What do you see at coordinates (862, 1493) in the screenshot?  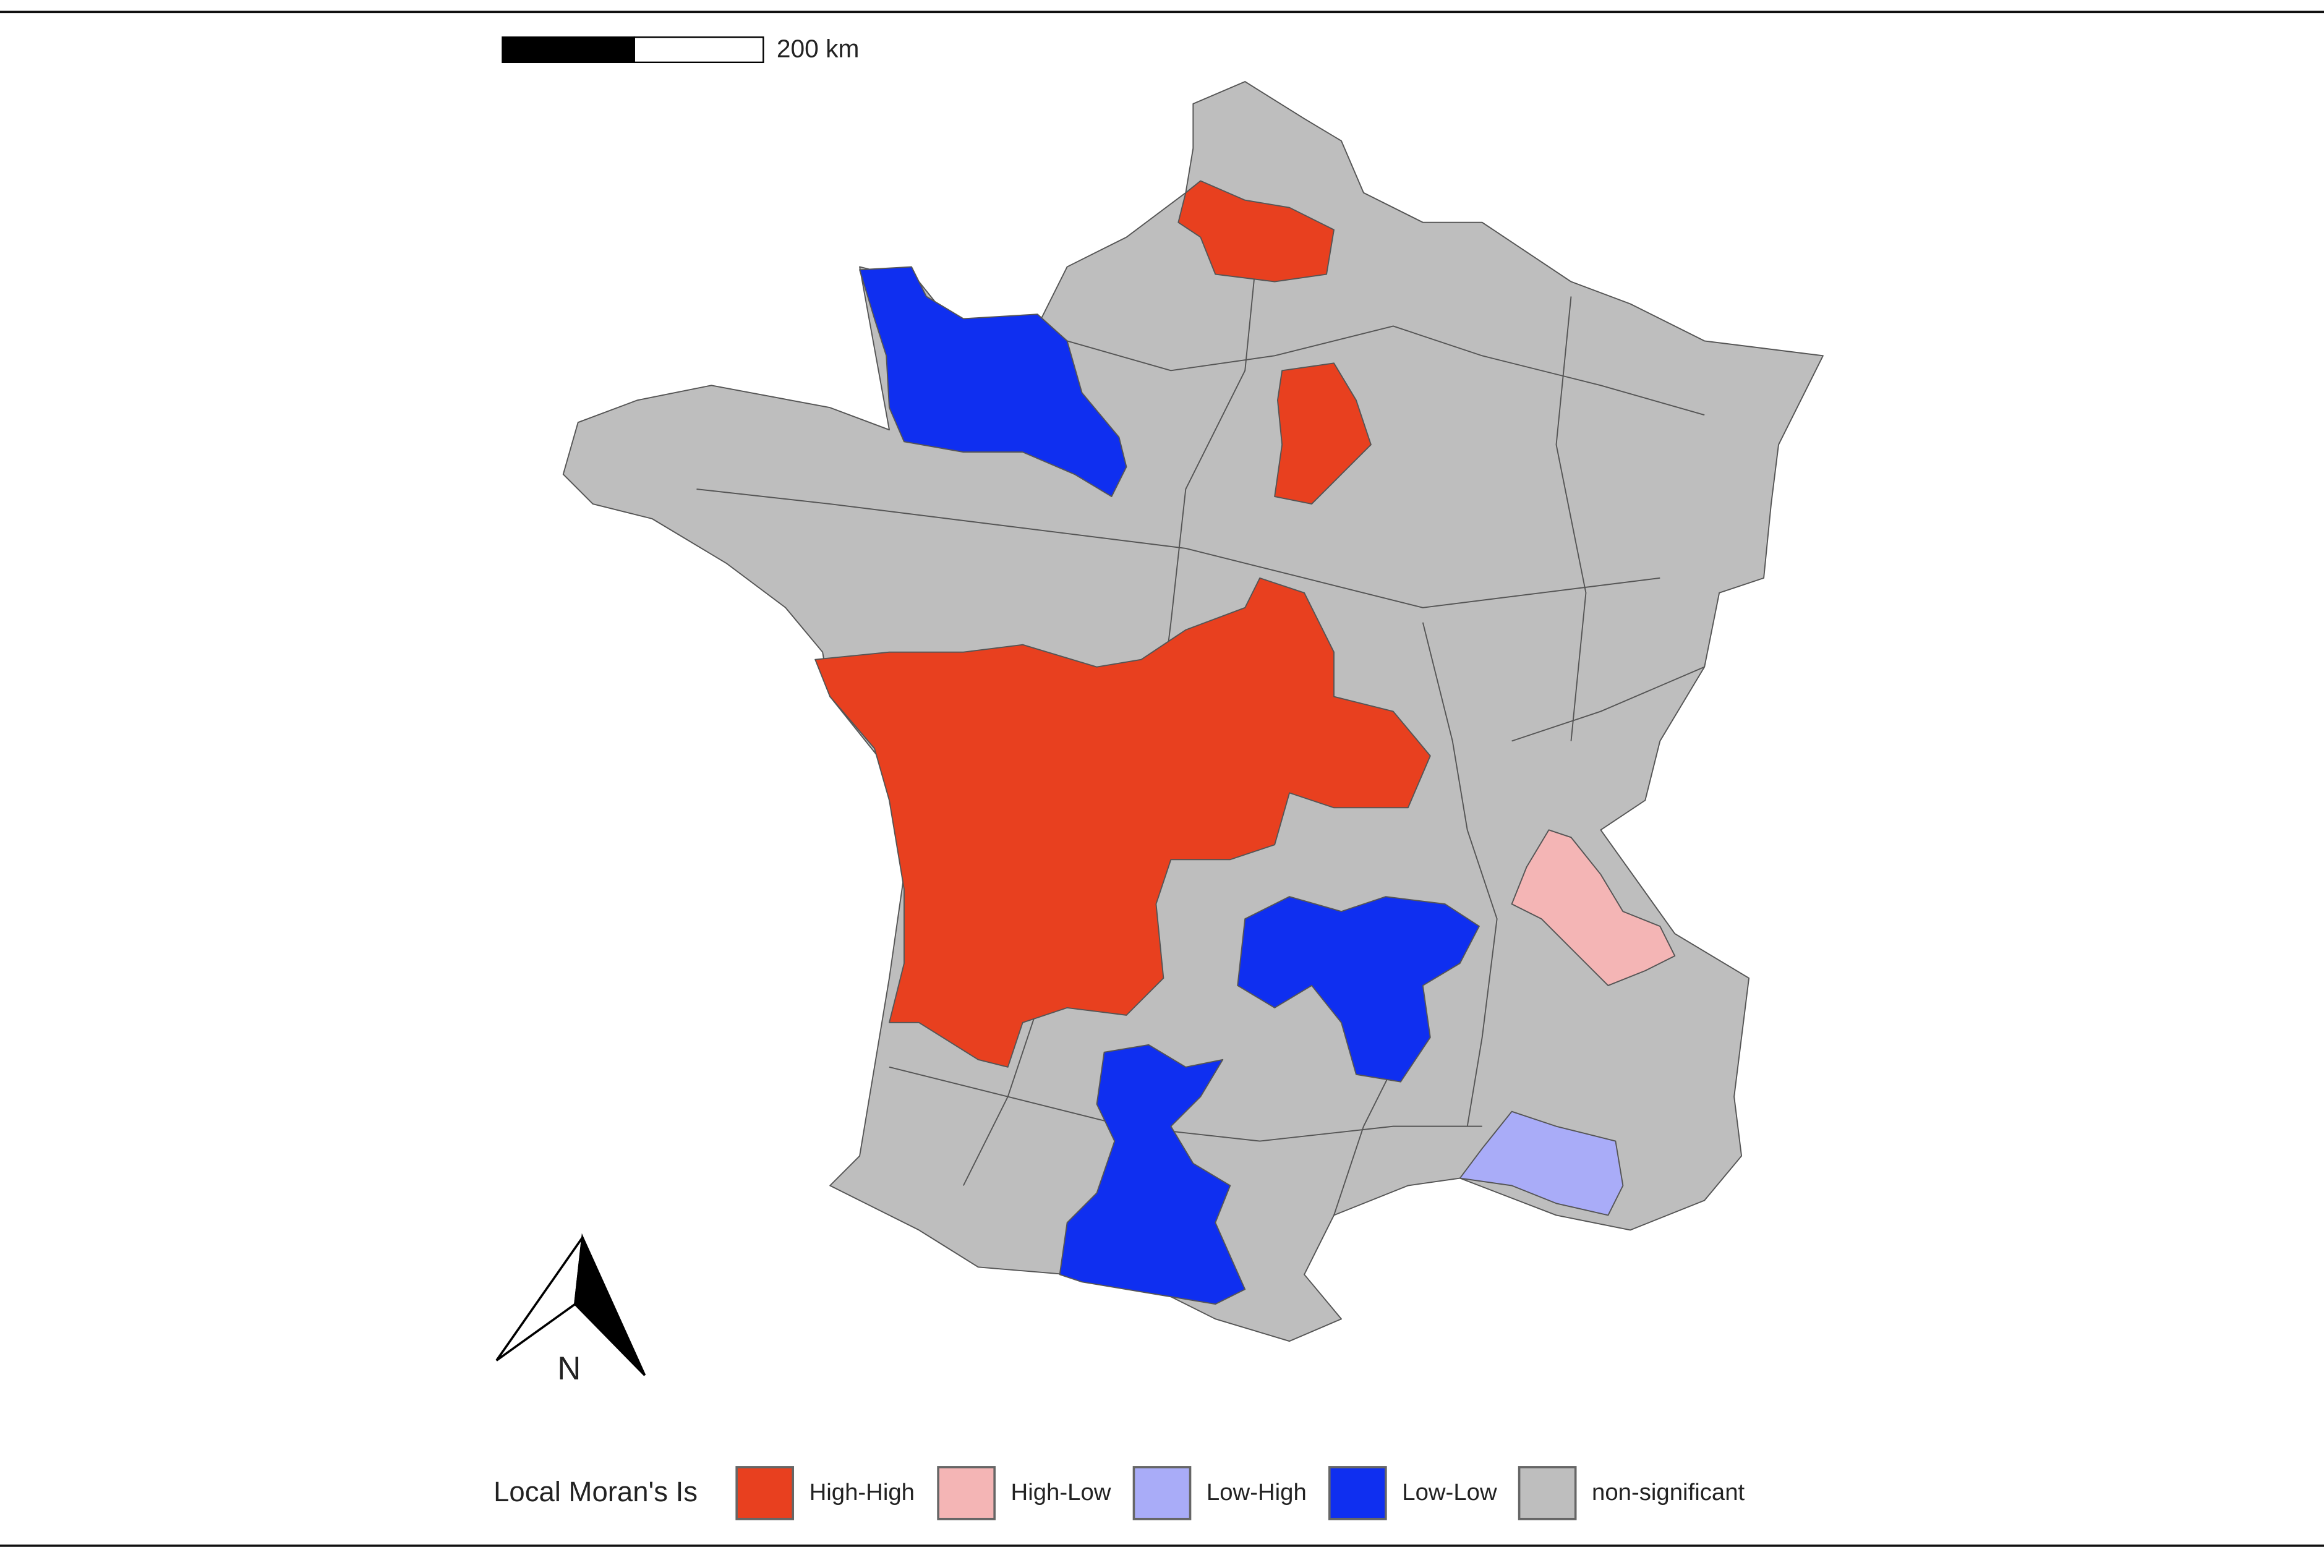 I see `legend-label: High-High` at bounding box center [862, 1493].